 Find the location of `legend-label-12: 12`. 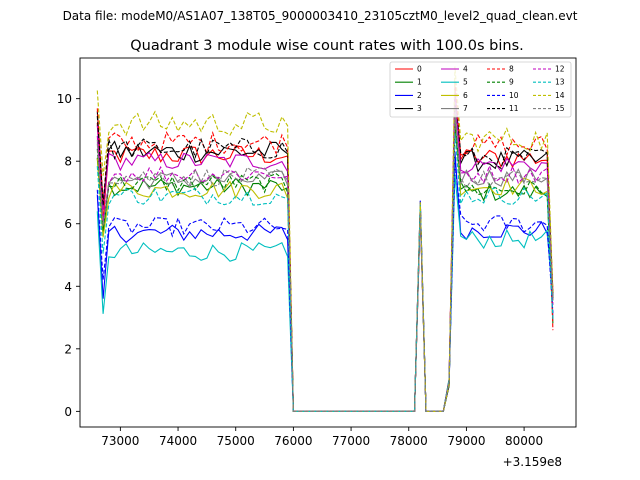

legend-label-12: 12 is located at coordinates (560, 69).